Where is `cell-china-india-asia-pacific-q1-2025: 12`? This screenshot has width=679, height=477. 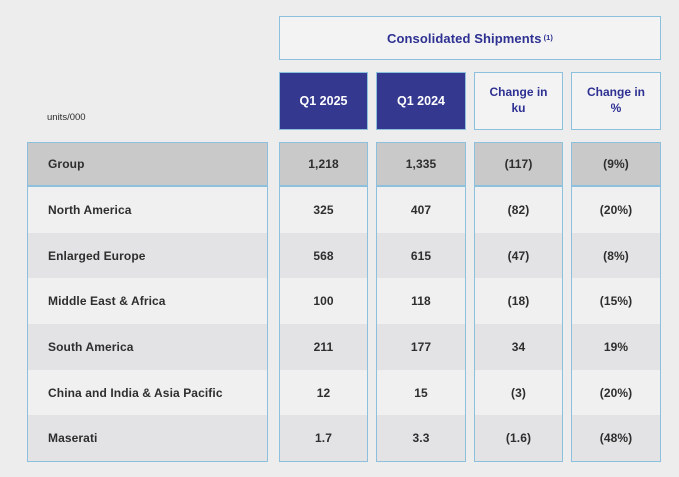 cell-china-india-asia-pacific-q1-2025: 12 is located at coordinates (323, 392).